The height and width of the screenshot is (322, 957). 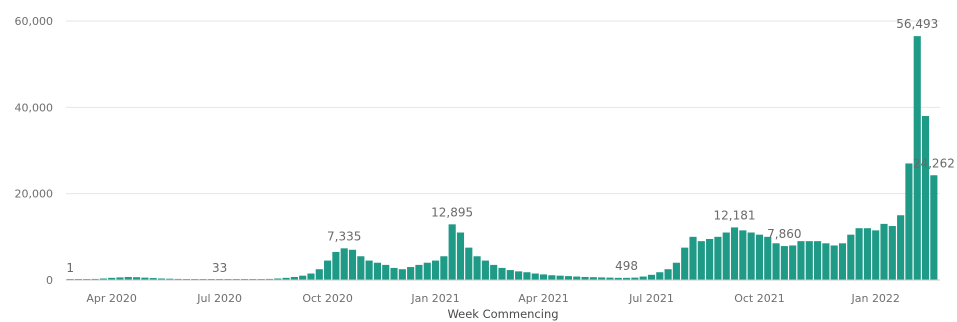 I want to click on data-label: 7,335, so click(x=344, y=236).